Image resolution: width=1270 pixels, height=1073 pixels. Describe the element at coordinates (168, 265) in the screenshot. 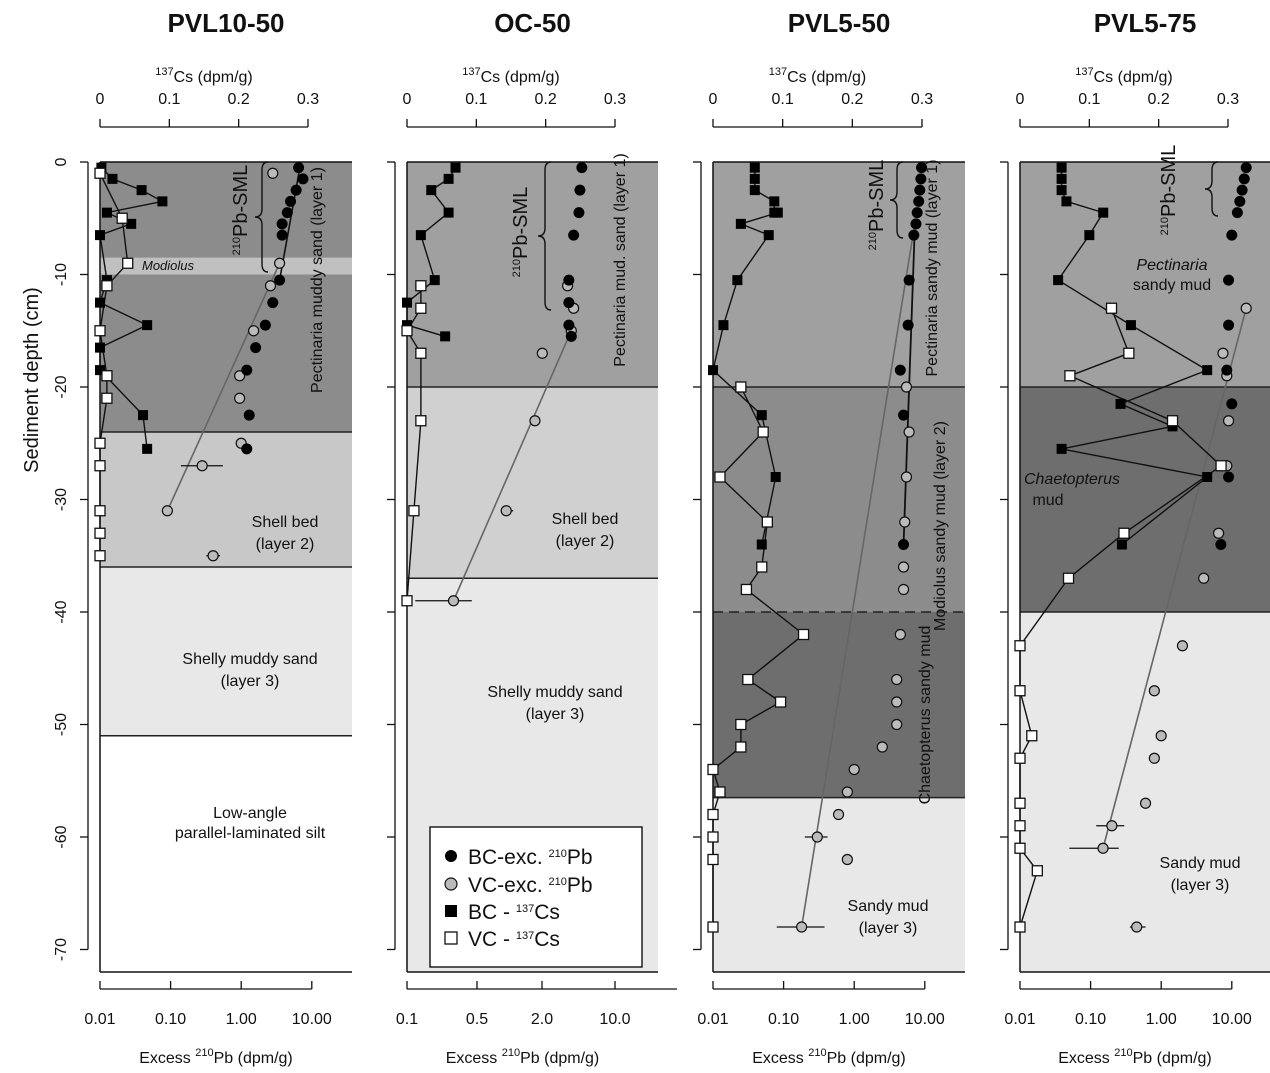

I see `modiolus-label: Modiolus` at that location.